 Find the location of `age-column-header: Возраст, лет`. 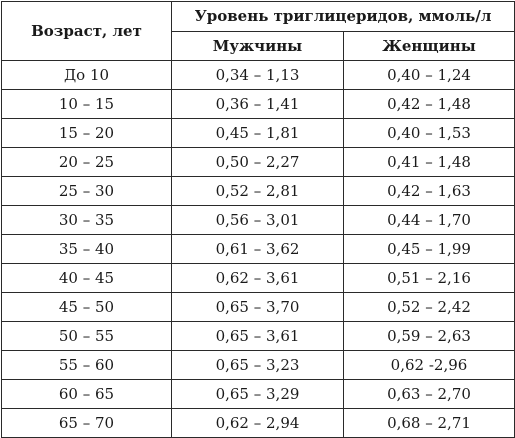

age-column-header: Возраст, лет is located at coordinates (86, 31).